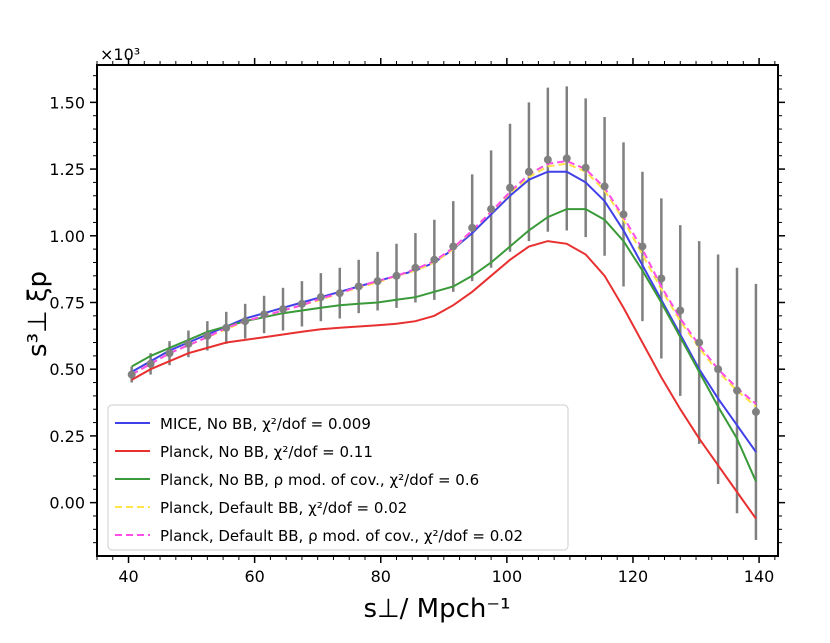 This screenshot has height=643, width=830. What do you see at coordinates (507, 576) in the screenshot?
I see `x-tick-label: 100` at bounding box center [507, 576].